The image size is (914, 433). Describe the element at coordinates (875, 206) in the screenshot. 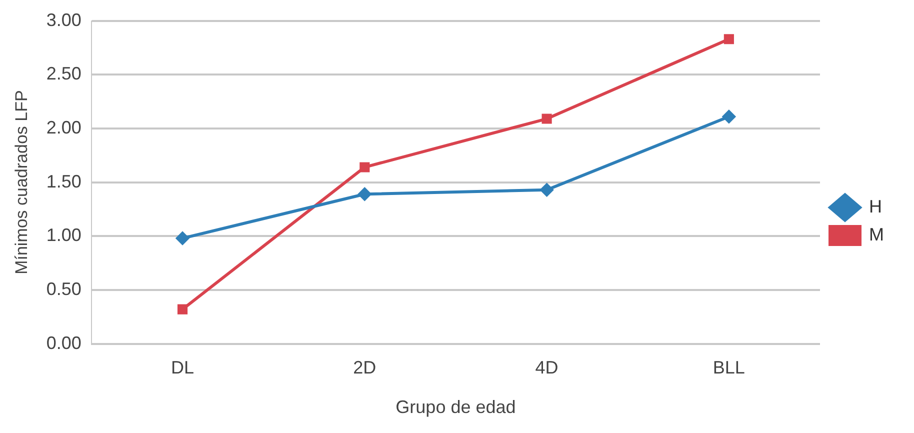

I see `legend-label: H` at that location.